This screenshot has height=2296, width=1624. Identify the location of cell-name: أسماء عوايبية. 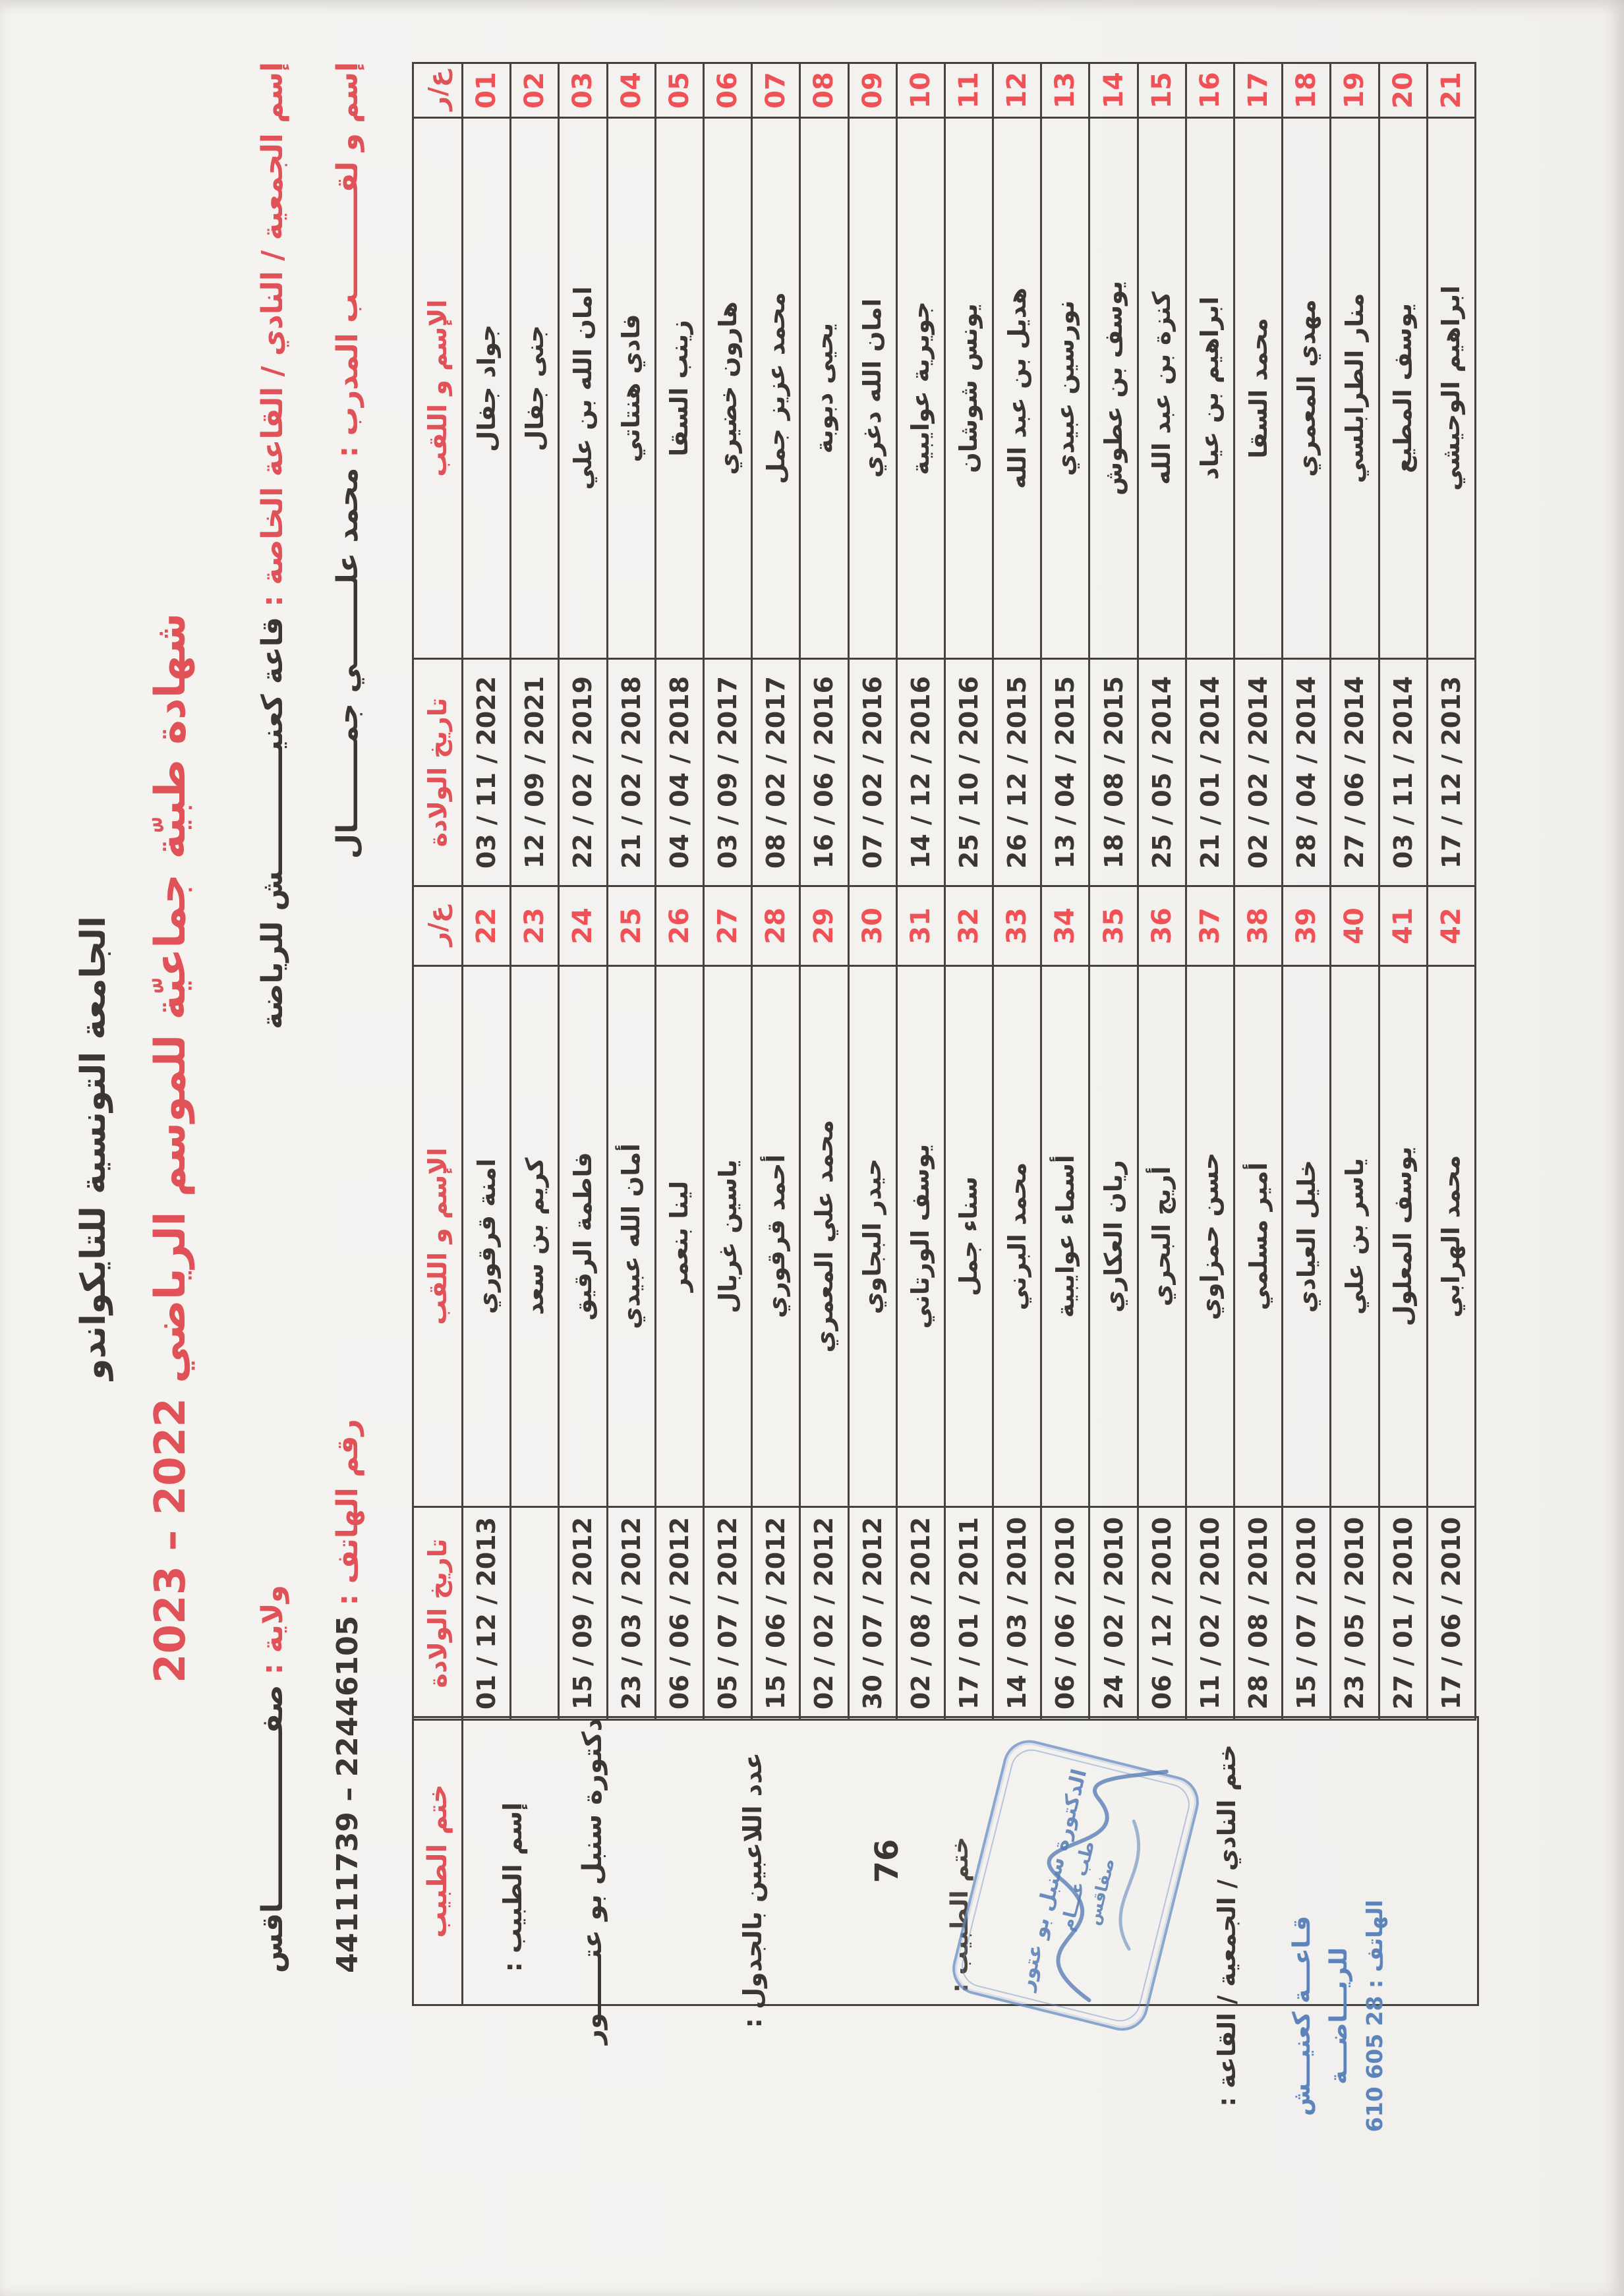
(1065, 1236).